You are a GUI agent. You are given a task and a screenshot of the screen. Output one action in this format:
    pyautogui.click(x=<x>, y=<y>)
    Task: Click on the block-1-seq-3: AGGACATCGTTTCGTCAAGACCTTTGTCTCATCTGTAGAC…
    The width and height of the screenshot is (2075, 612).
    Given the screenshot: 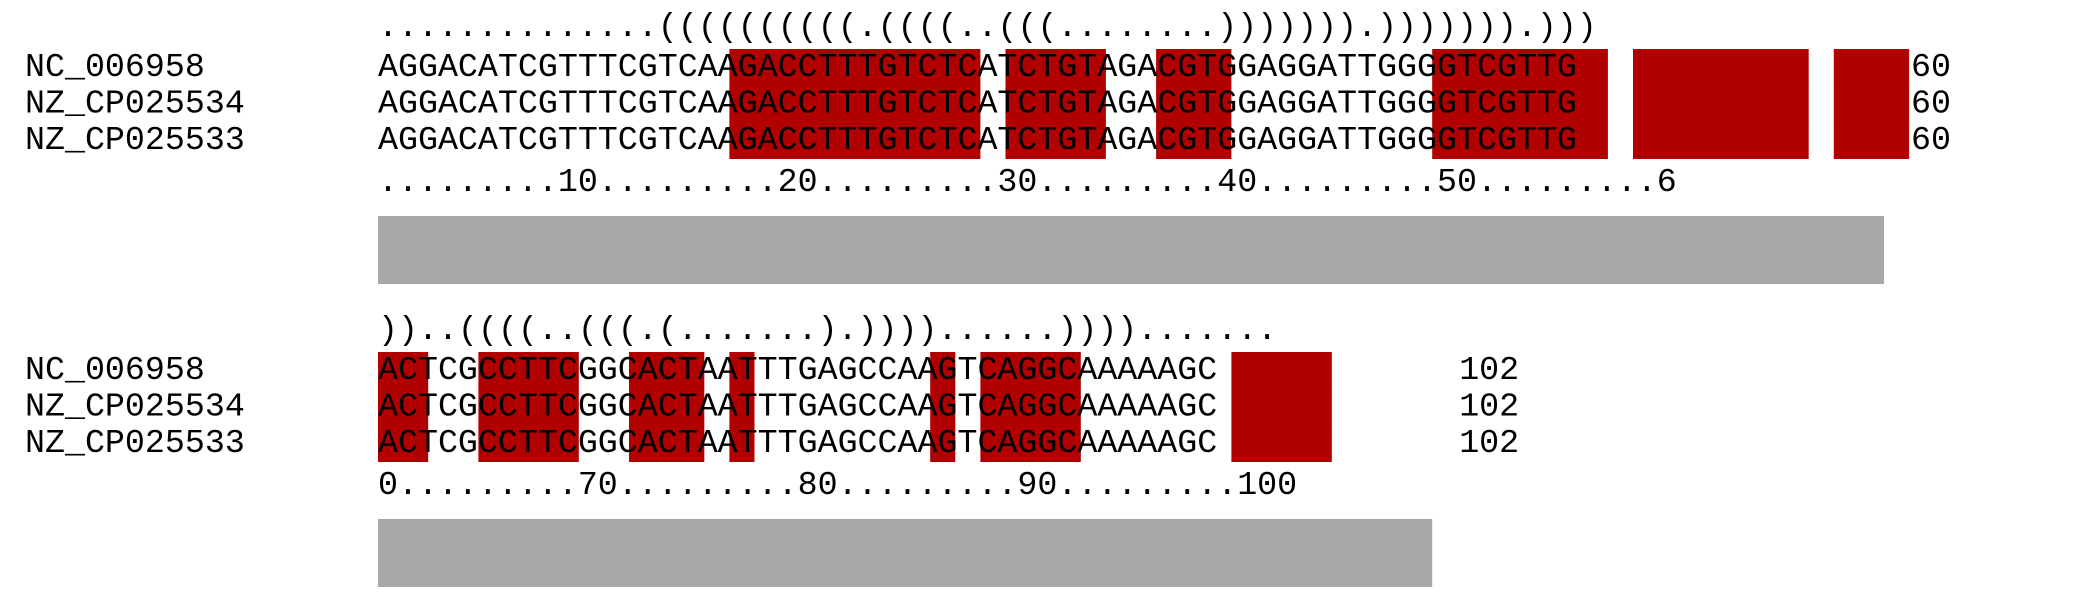 What is the action you would take?
    pyautogui.click(x=977, y=140)
    